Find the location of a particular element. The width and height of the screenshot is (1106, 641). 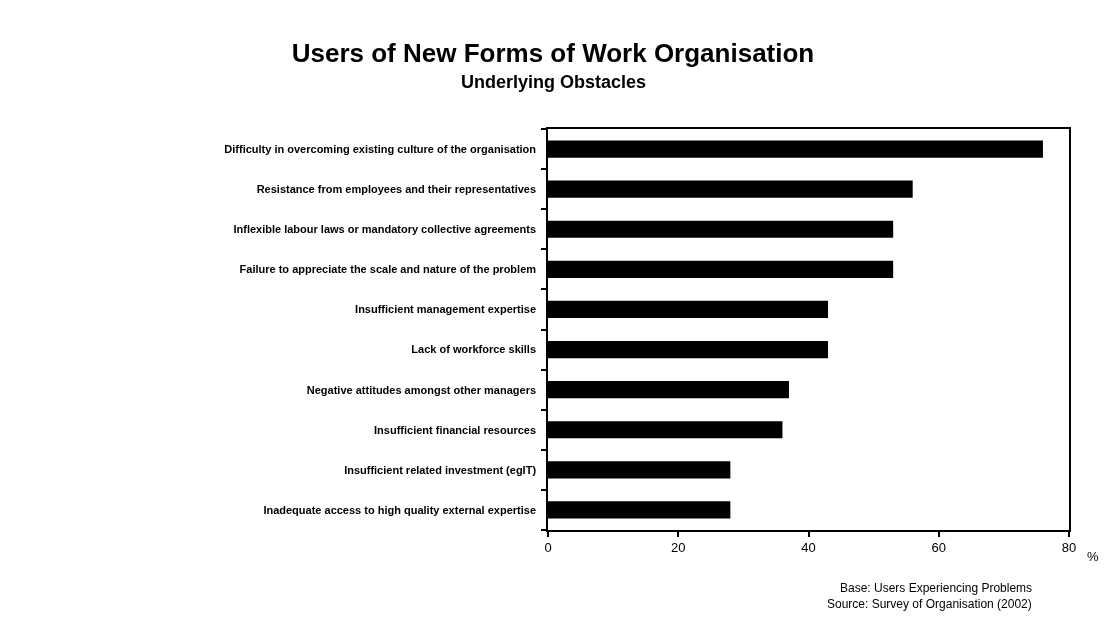

chart-subtitle: Underlying Obstacles is located at coordinates (554, 82).